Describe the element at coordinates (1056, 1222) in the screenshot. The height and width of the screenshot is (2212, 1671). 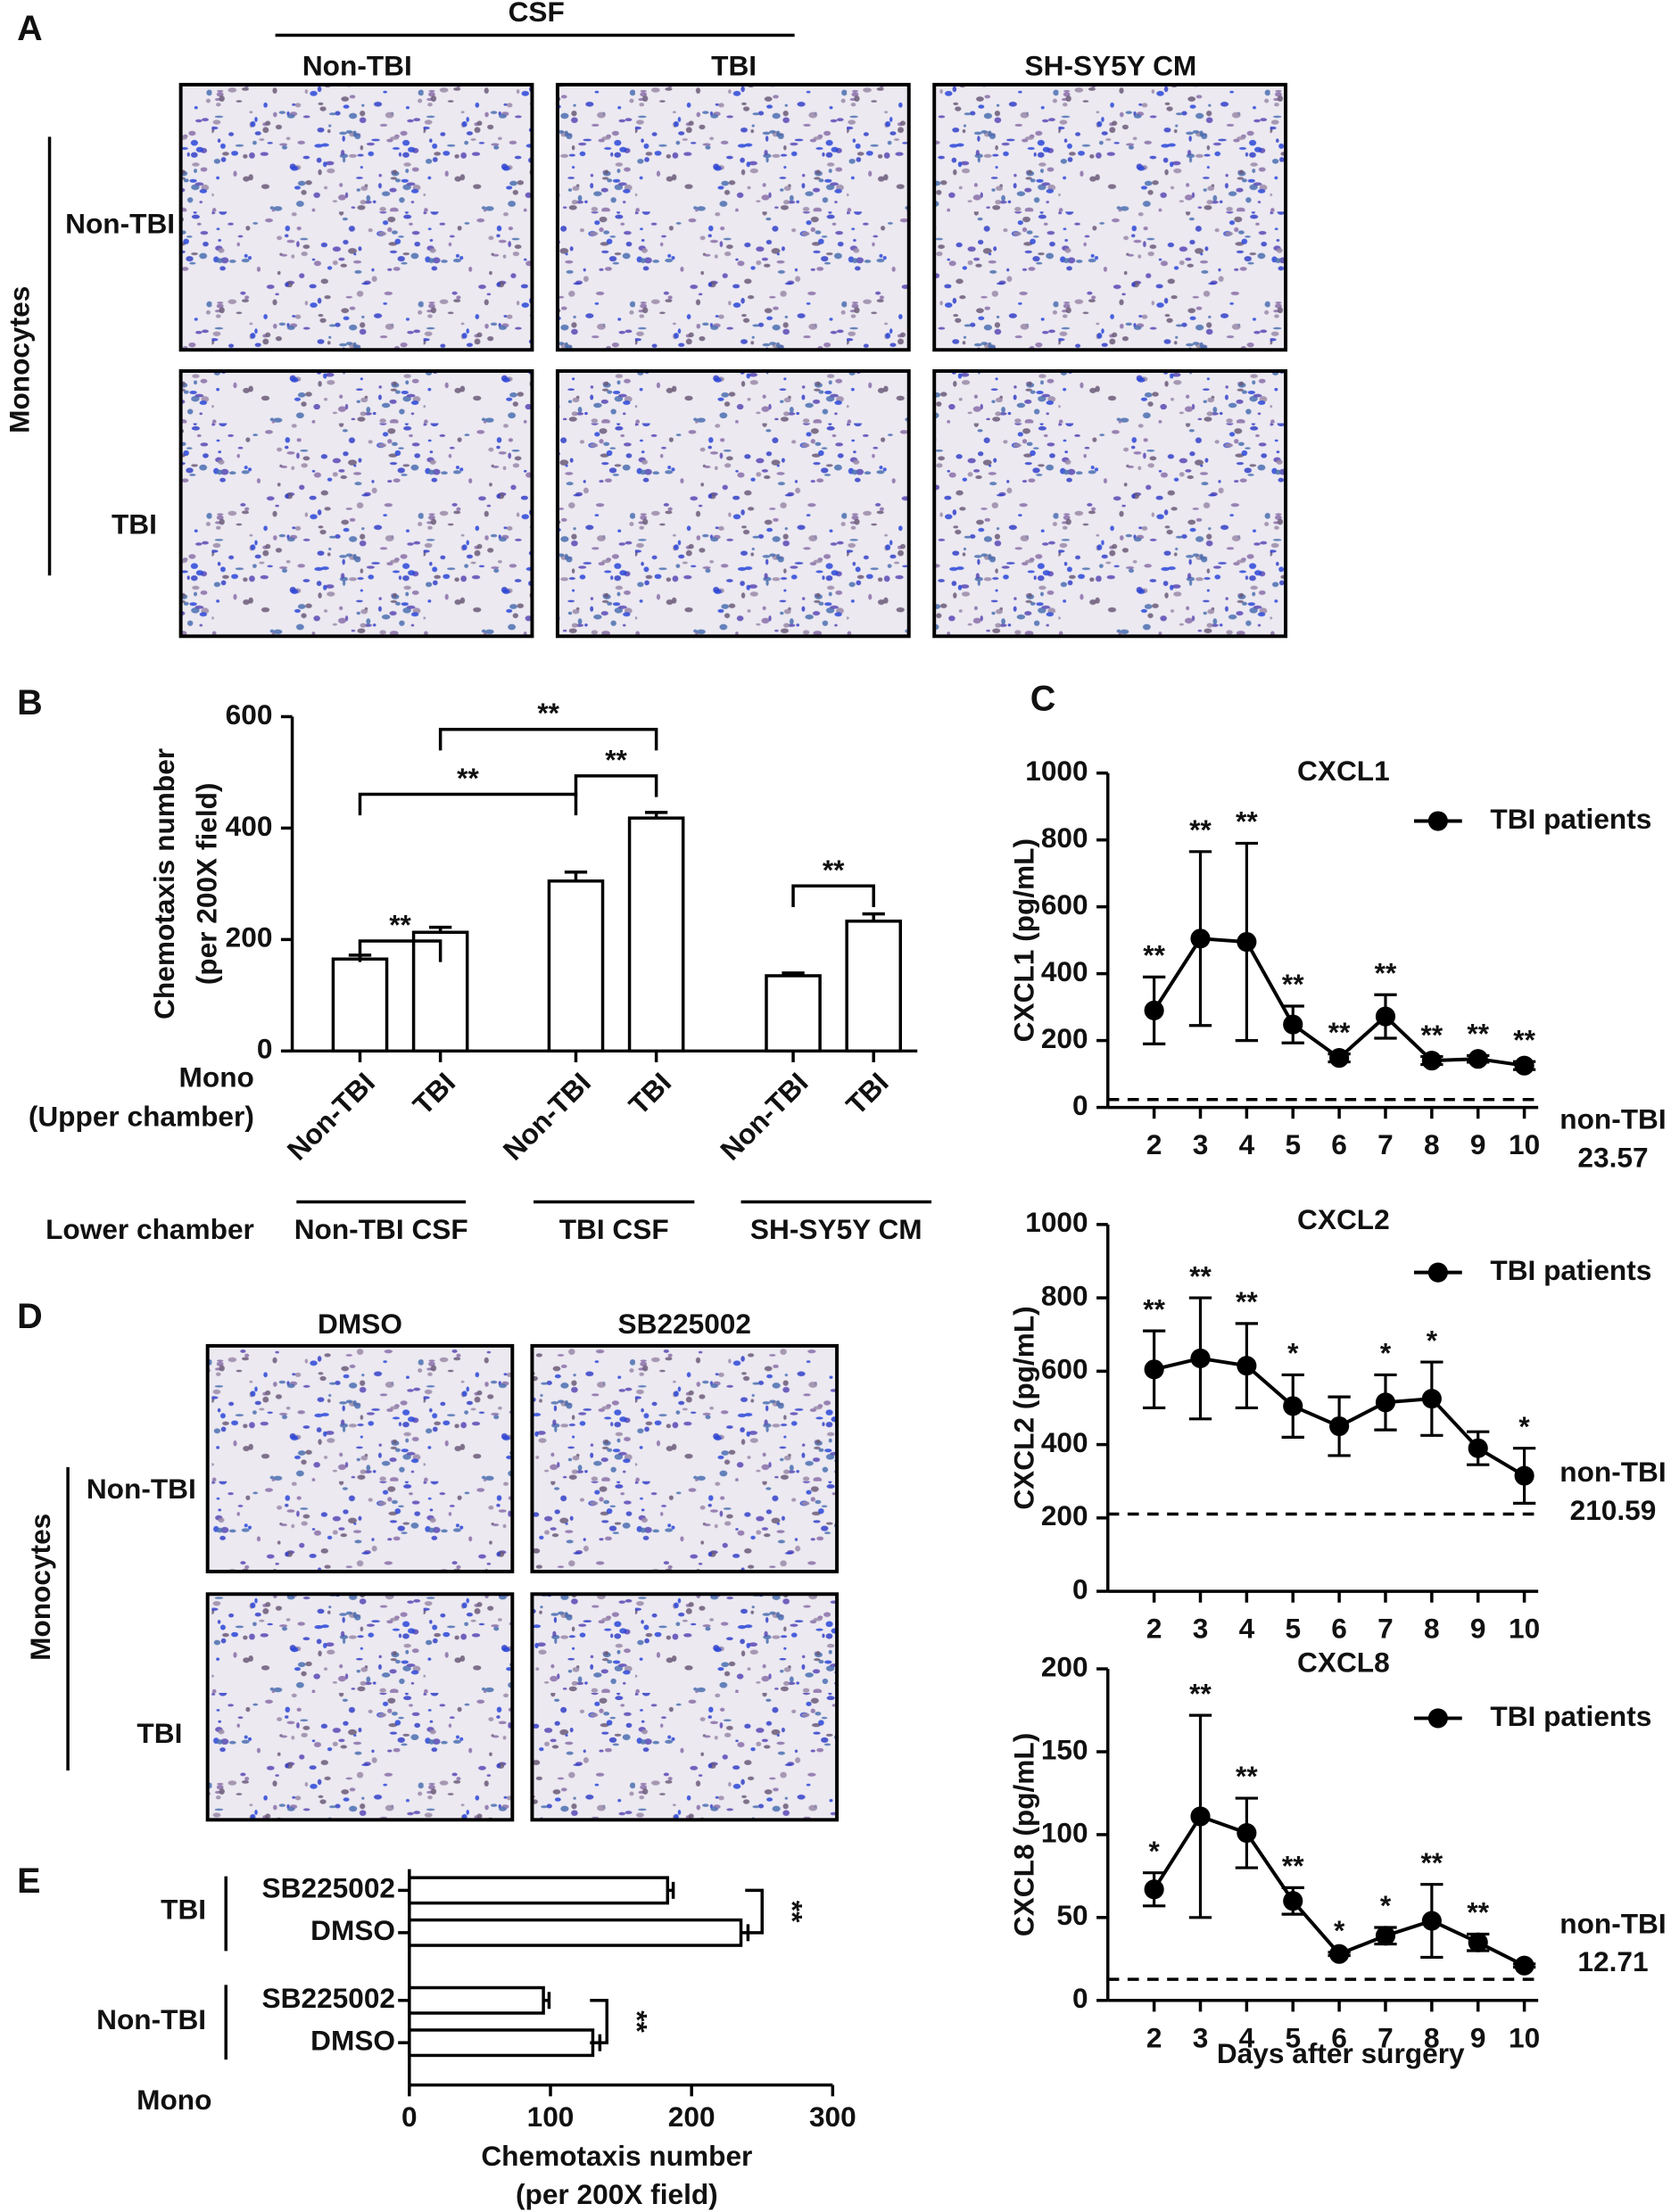
I see `y-tick-label: 1000` at that location.